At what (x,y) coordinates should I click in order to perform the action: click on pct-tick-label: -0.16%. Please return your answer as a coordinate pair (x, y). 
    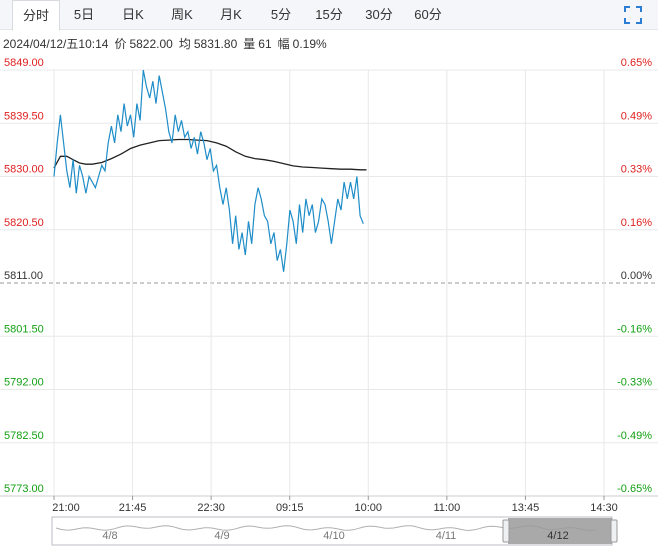
    Looking at the image, I should click on (634, 329).